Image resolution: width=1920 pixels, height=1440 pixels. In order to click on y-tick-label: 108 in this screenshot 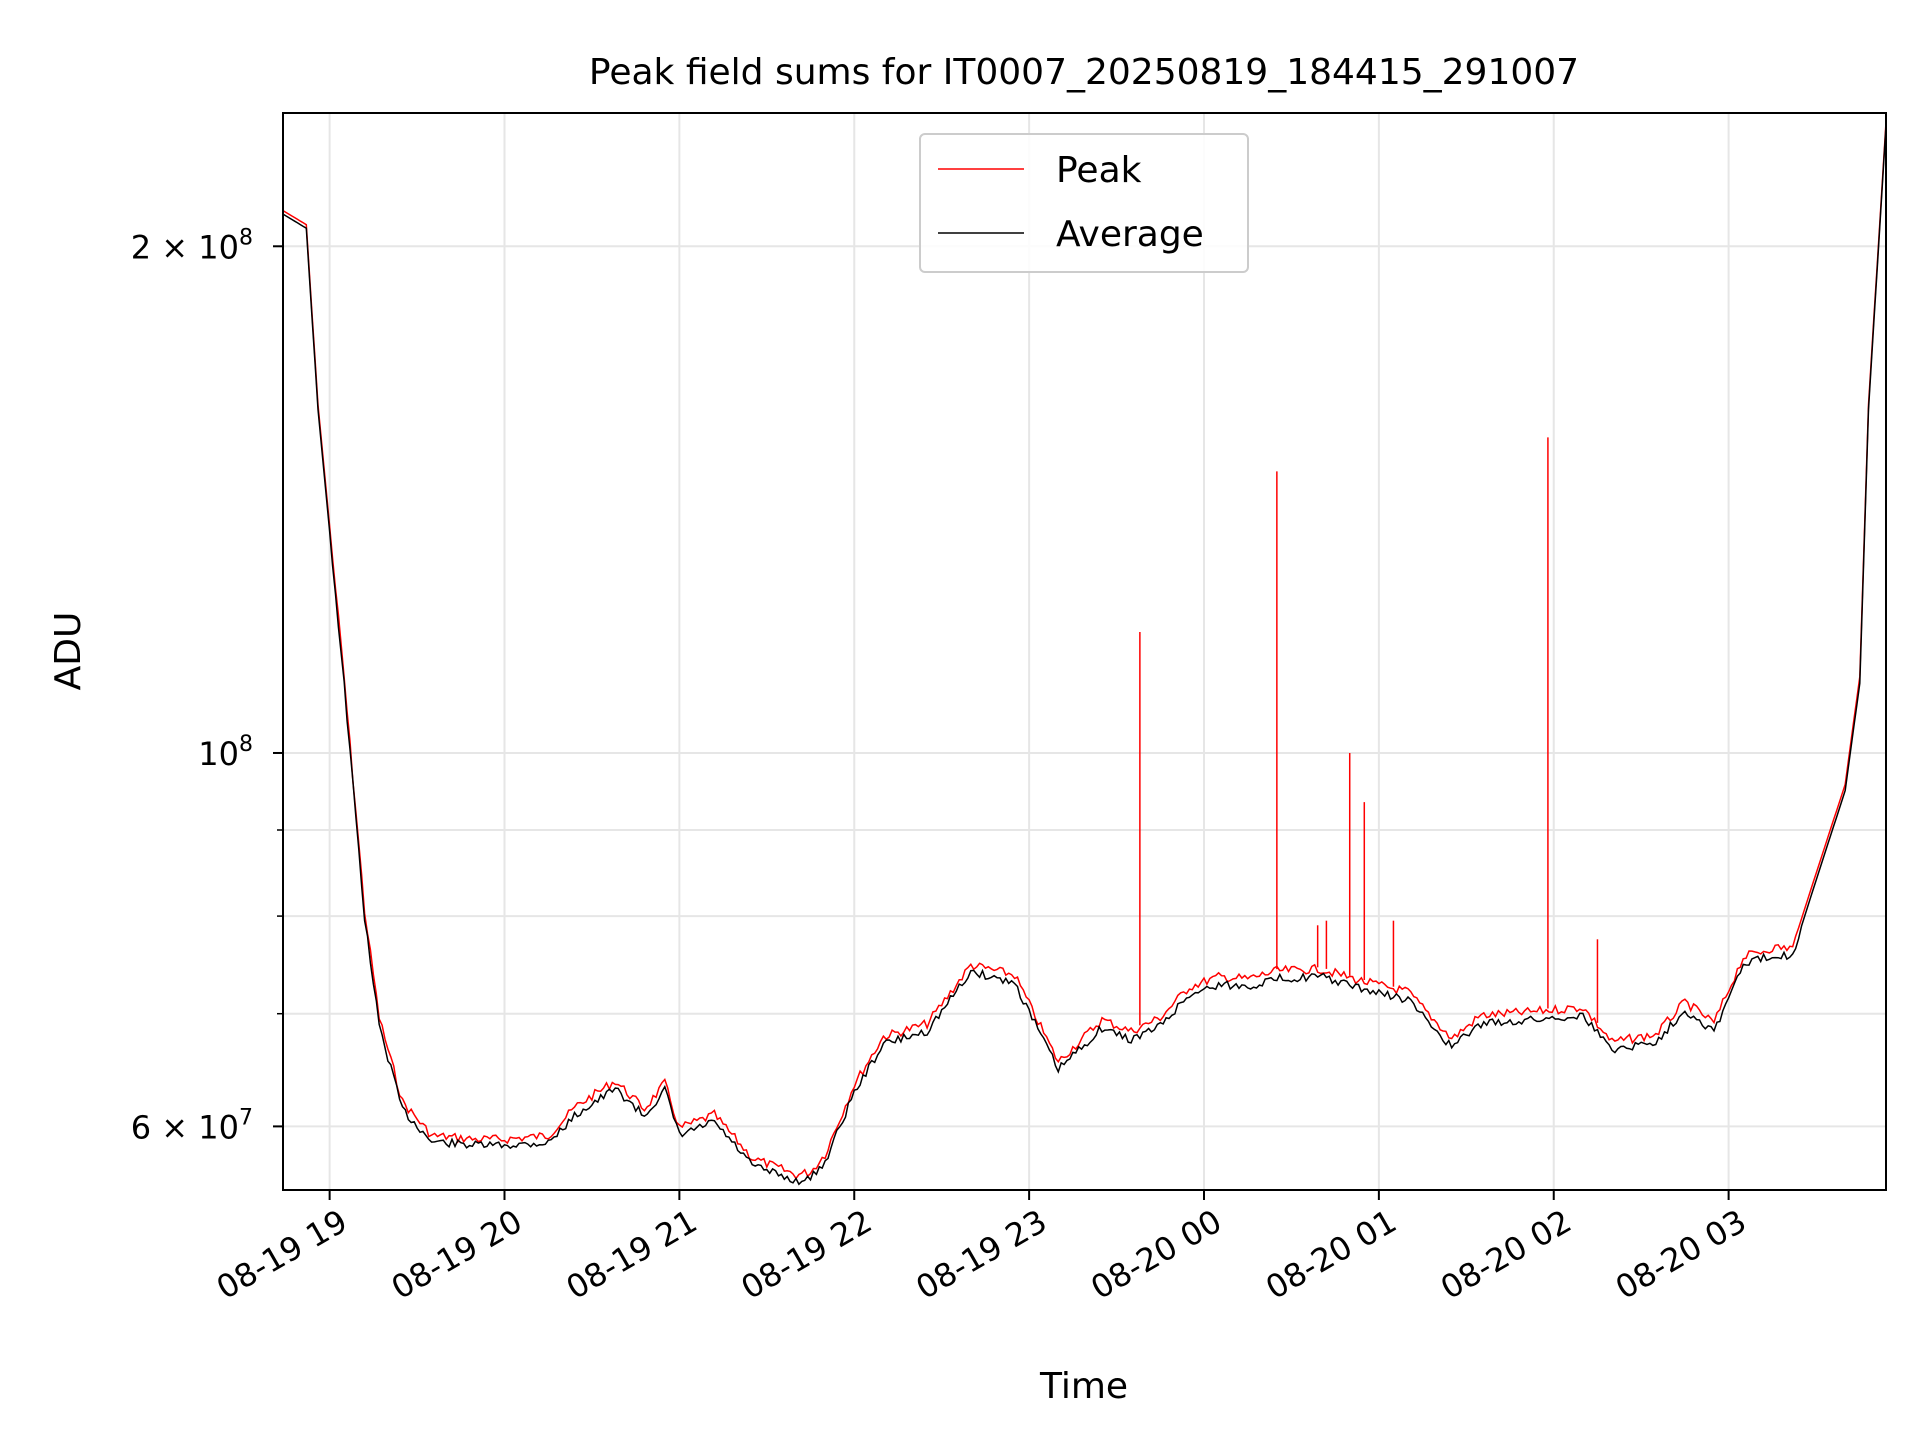, I will do `click(225, 752)`.